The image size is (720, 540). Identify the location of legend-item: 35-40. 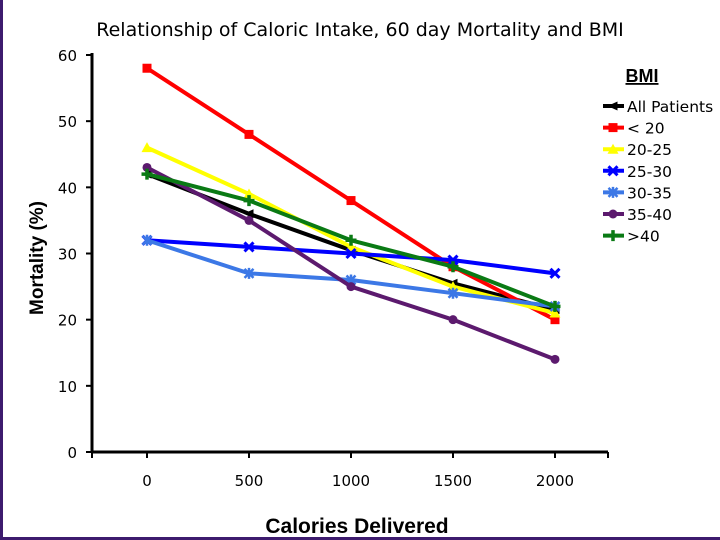
(637, 215).